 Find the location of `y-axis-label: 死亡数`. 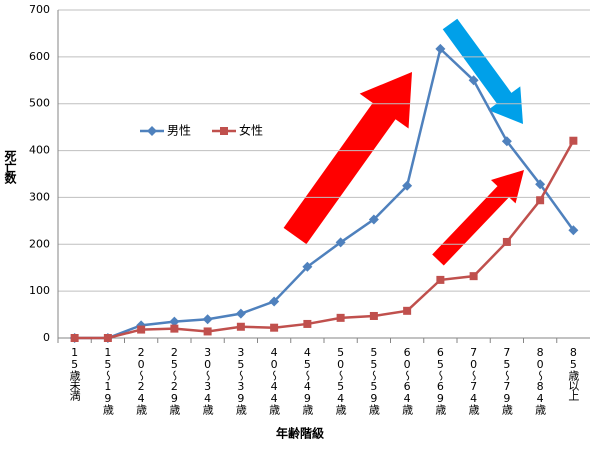

y-axis-label: 死亡数 is located at coordinates (10, 167).